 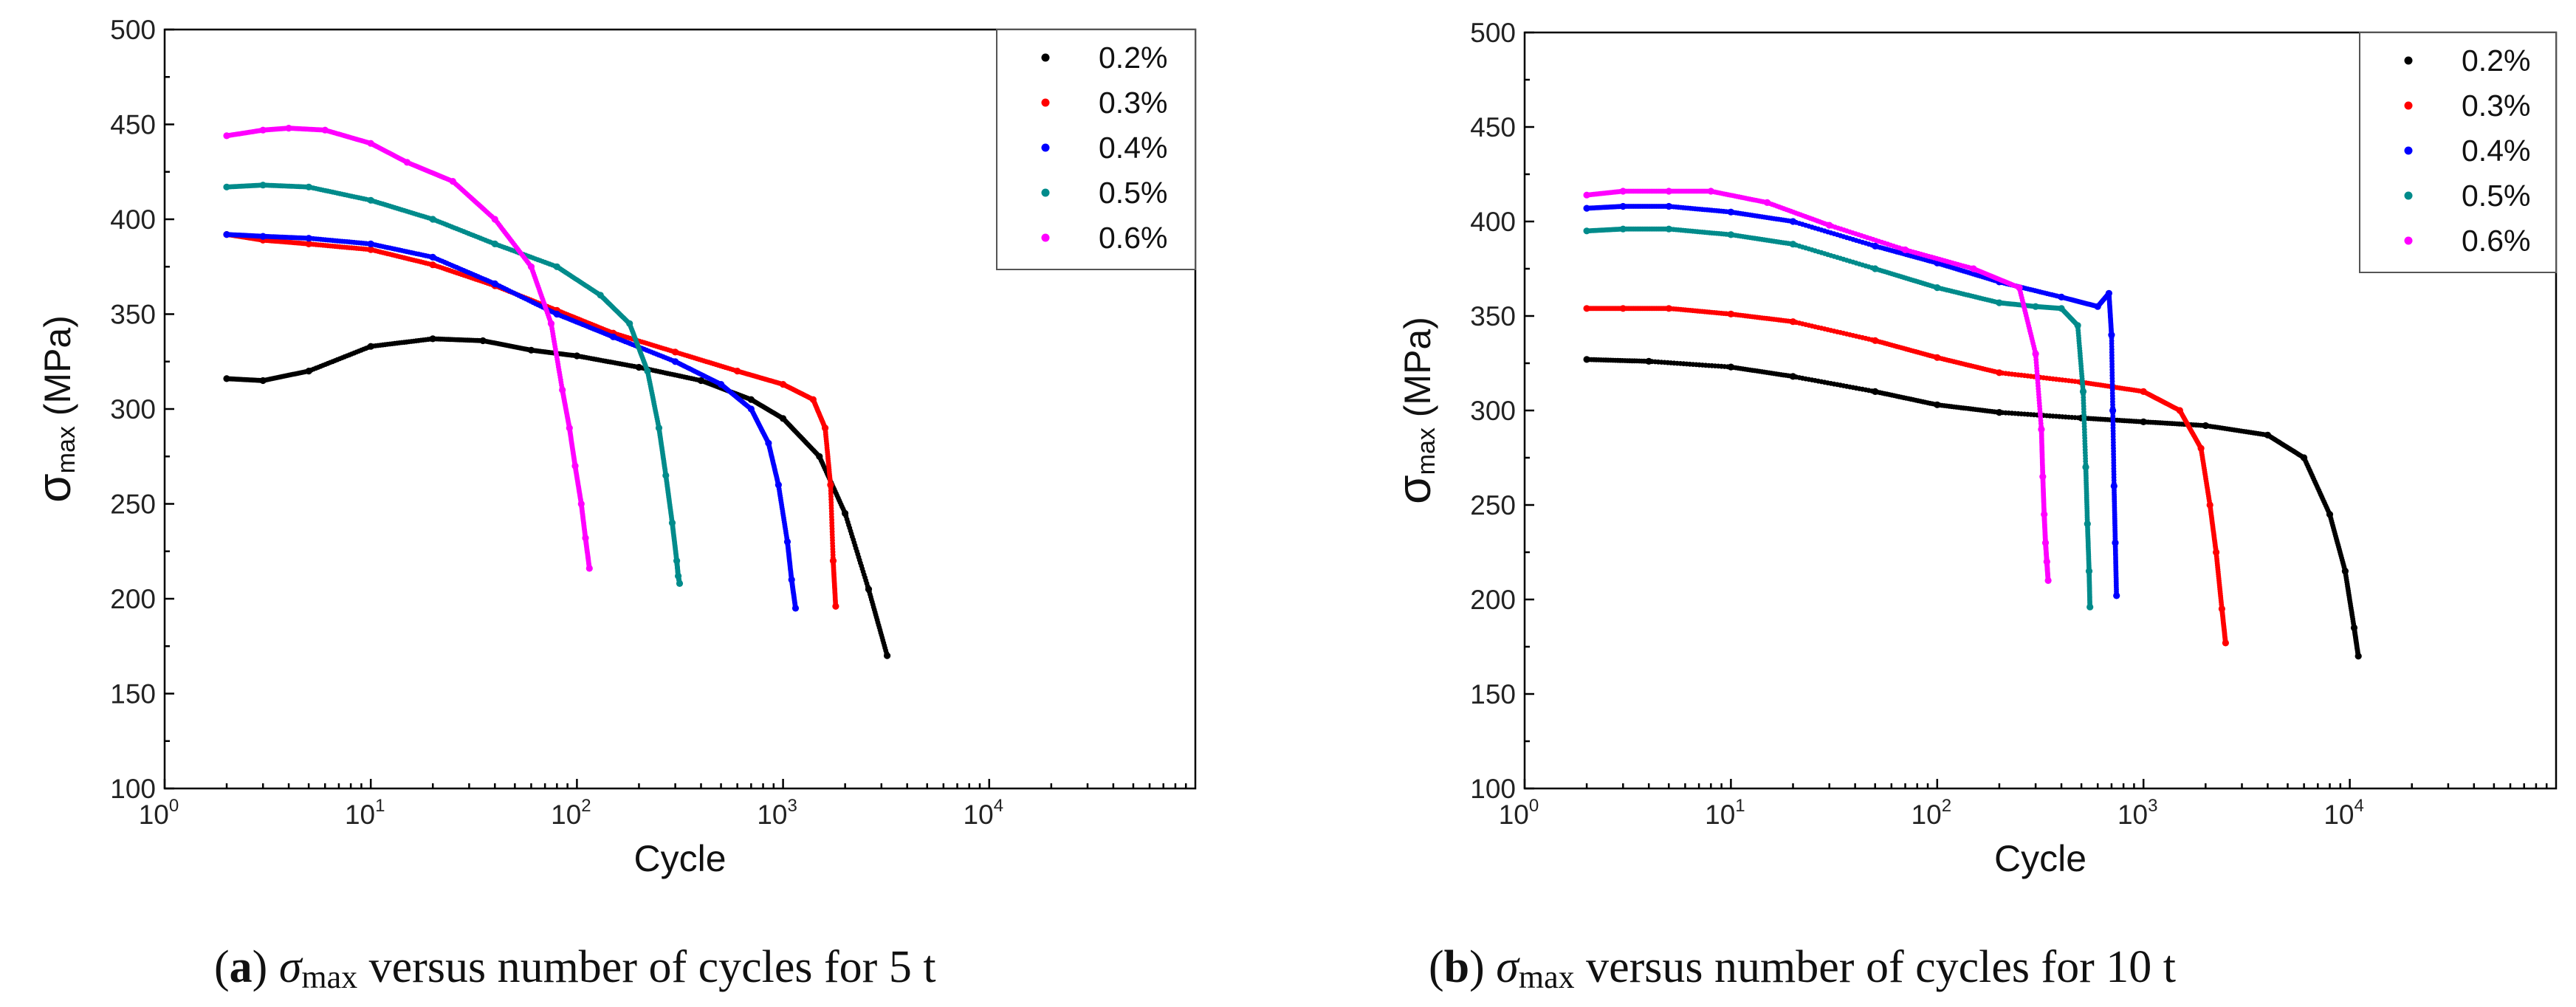 I want to click on legend-item: 0.3%, so click(x=1104, y=103).